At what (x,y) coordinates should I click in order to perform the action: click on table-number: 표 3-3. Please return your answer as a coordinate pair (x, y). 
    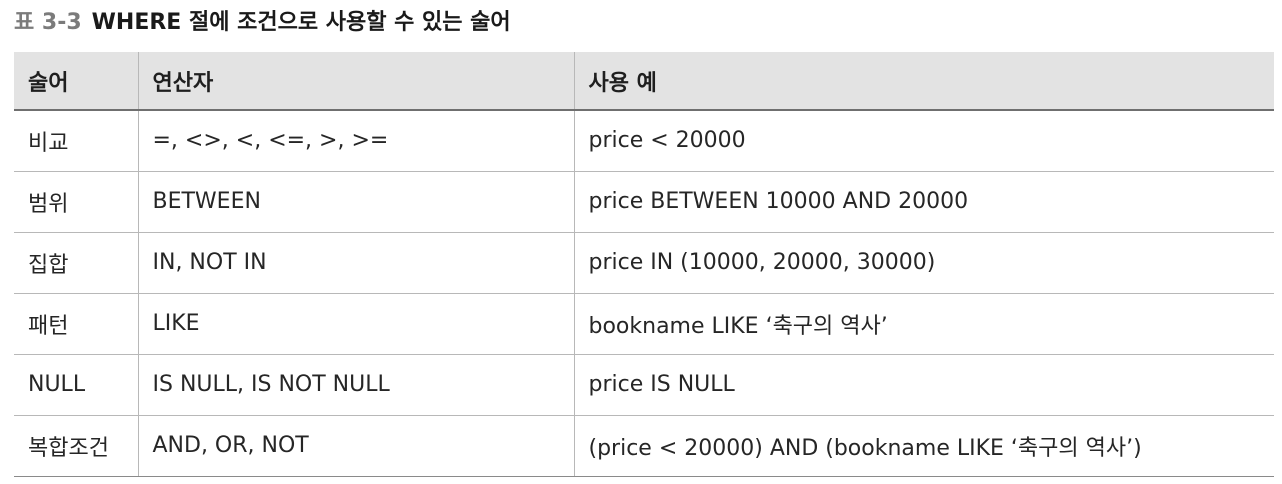
    Looking at the image, I should click on (48, 22).